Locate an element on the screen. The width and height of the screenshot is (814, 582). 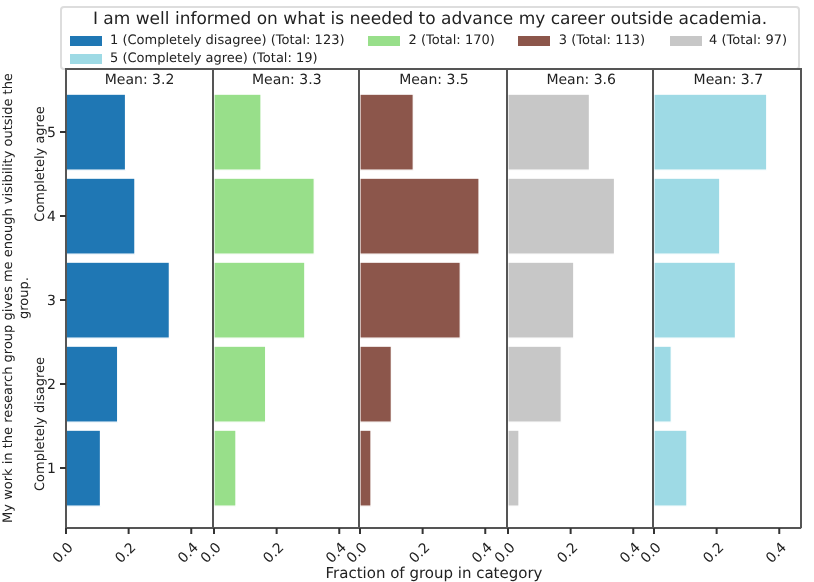
legend-title: I am well informed on what is needed to advance my career outside academia. is located at coordinates (430, 20).